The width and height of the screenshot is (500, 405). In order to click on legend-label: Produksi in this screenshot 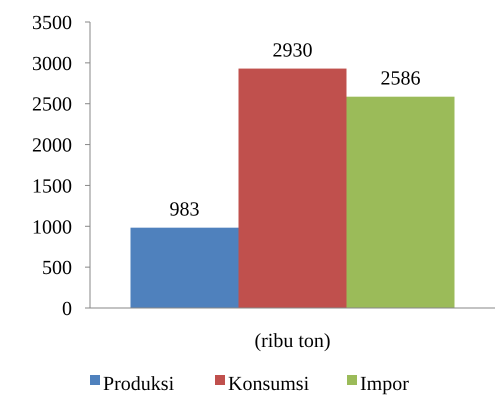, I will do `click(139, 384)`.